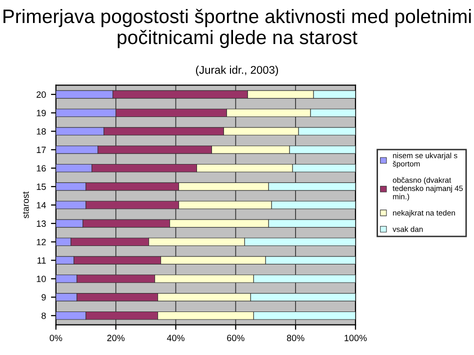 The height and width of the screenshot is (355, 474). What do you see at coordinates (175, 338) in the screenshot?
I see `x-tick-label: 40%` at bounding box center [175, 338].